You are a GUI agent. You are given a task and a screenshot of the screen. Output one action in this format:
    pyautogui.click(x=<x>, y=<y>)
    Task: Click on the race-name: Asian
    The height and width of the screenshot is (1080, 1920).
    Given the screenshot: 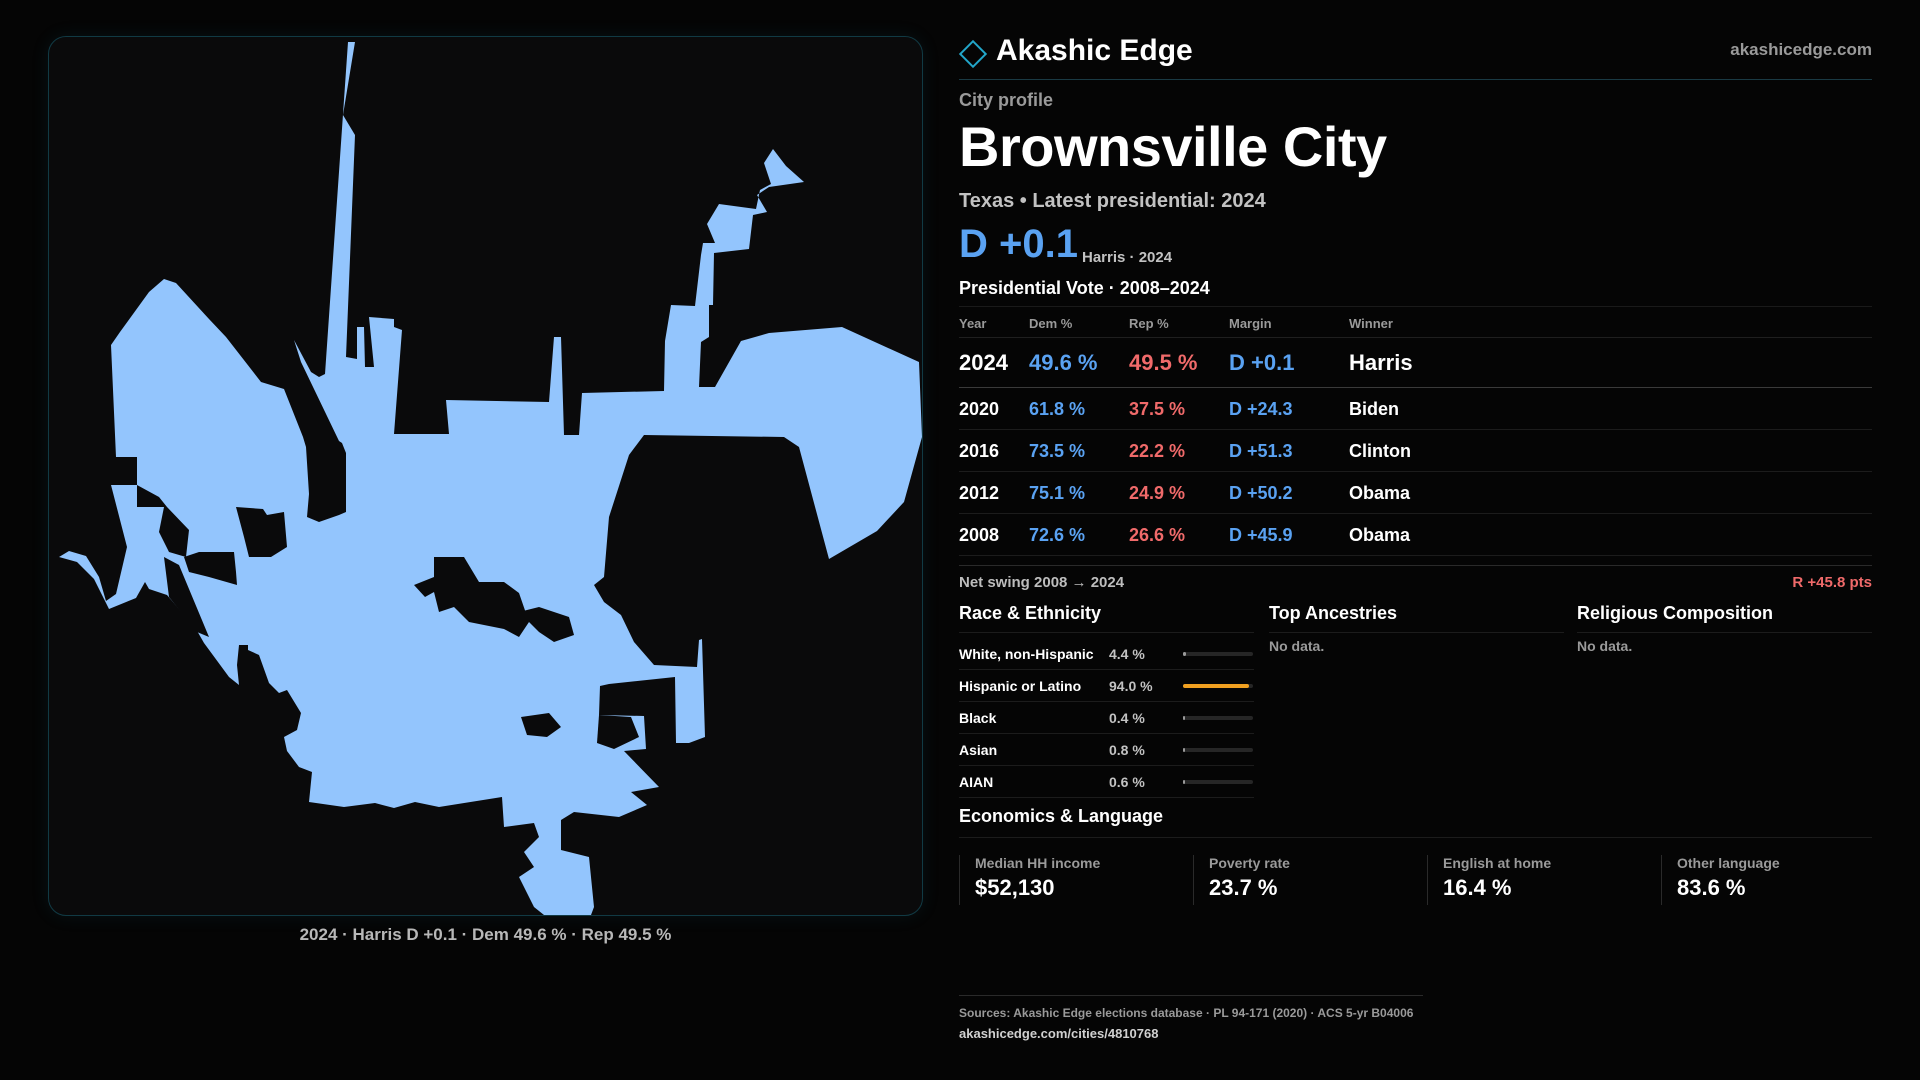 What is the action you would take?
    pyautogui.click(x=978, y=750)
    